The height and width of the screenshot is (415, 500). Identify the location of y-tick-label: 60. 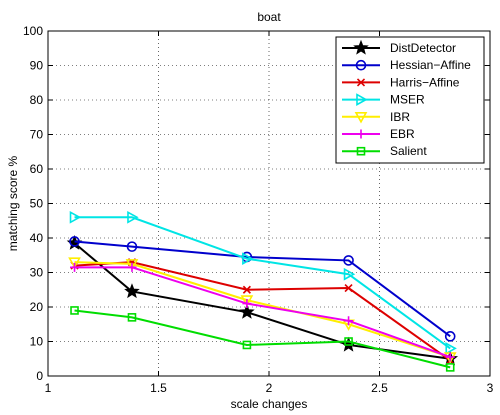
(37, 169).